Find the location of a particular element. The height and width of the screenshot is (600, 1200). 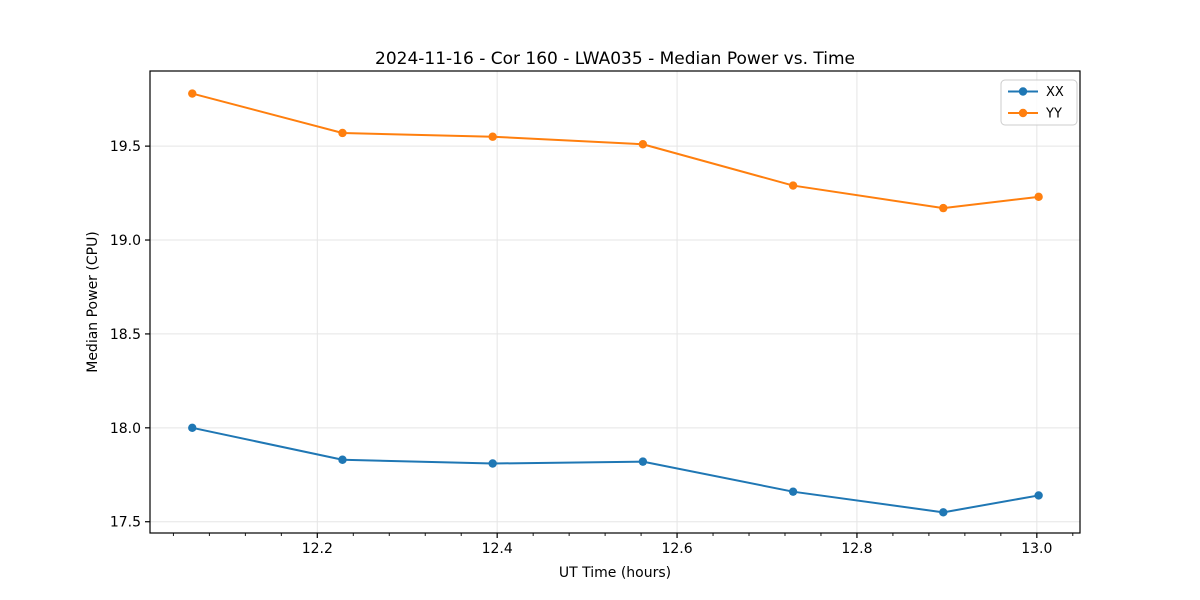

series-XX-line is located at coordinates (615, 470).